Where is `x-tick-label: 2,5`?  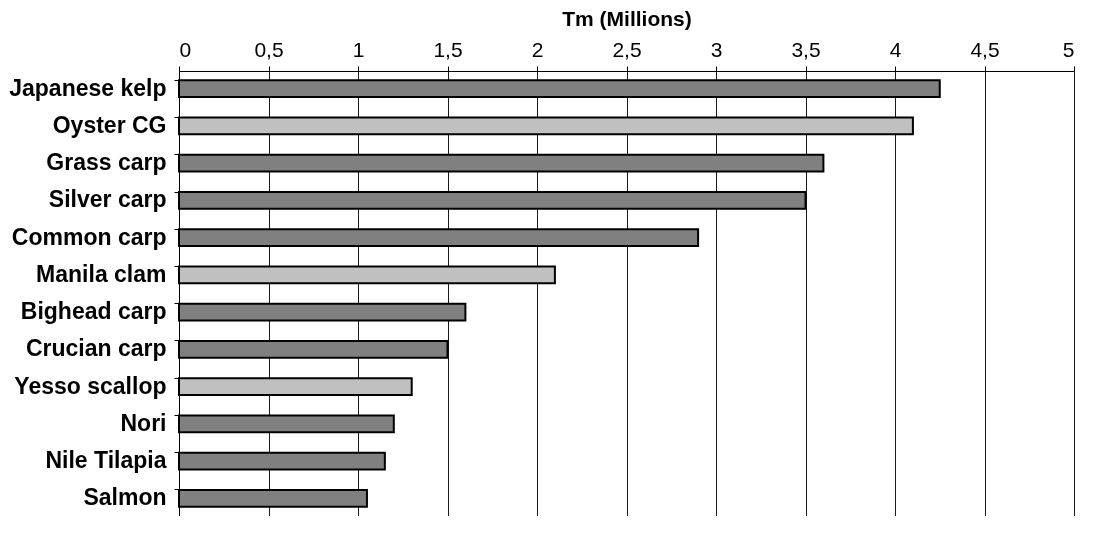 x-tick-label: 2,5 is located at coordinates (627, 49).